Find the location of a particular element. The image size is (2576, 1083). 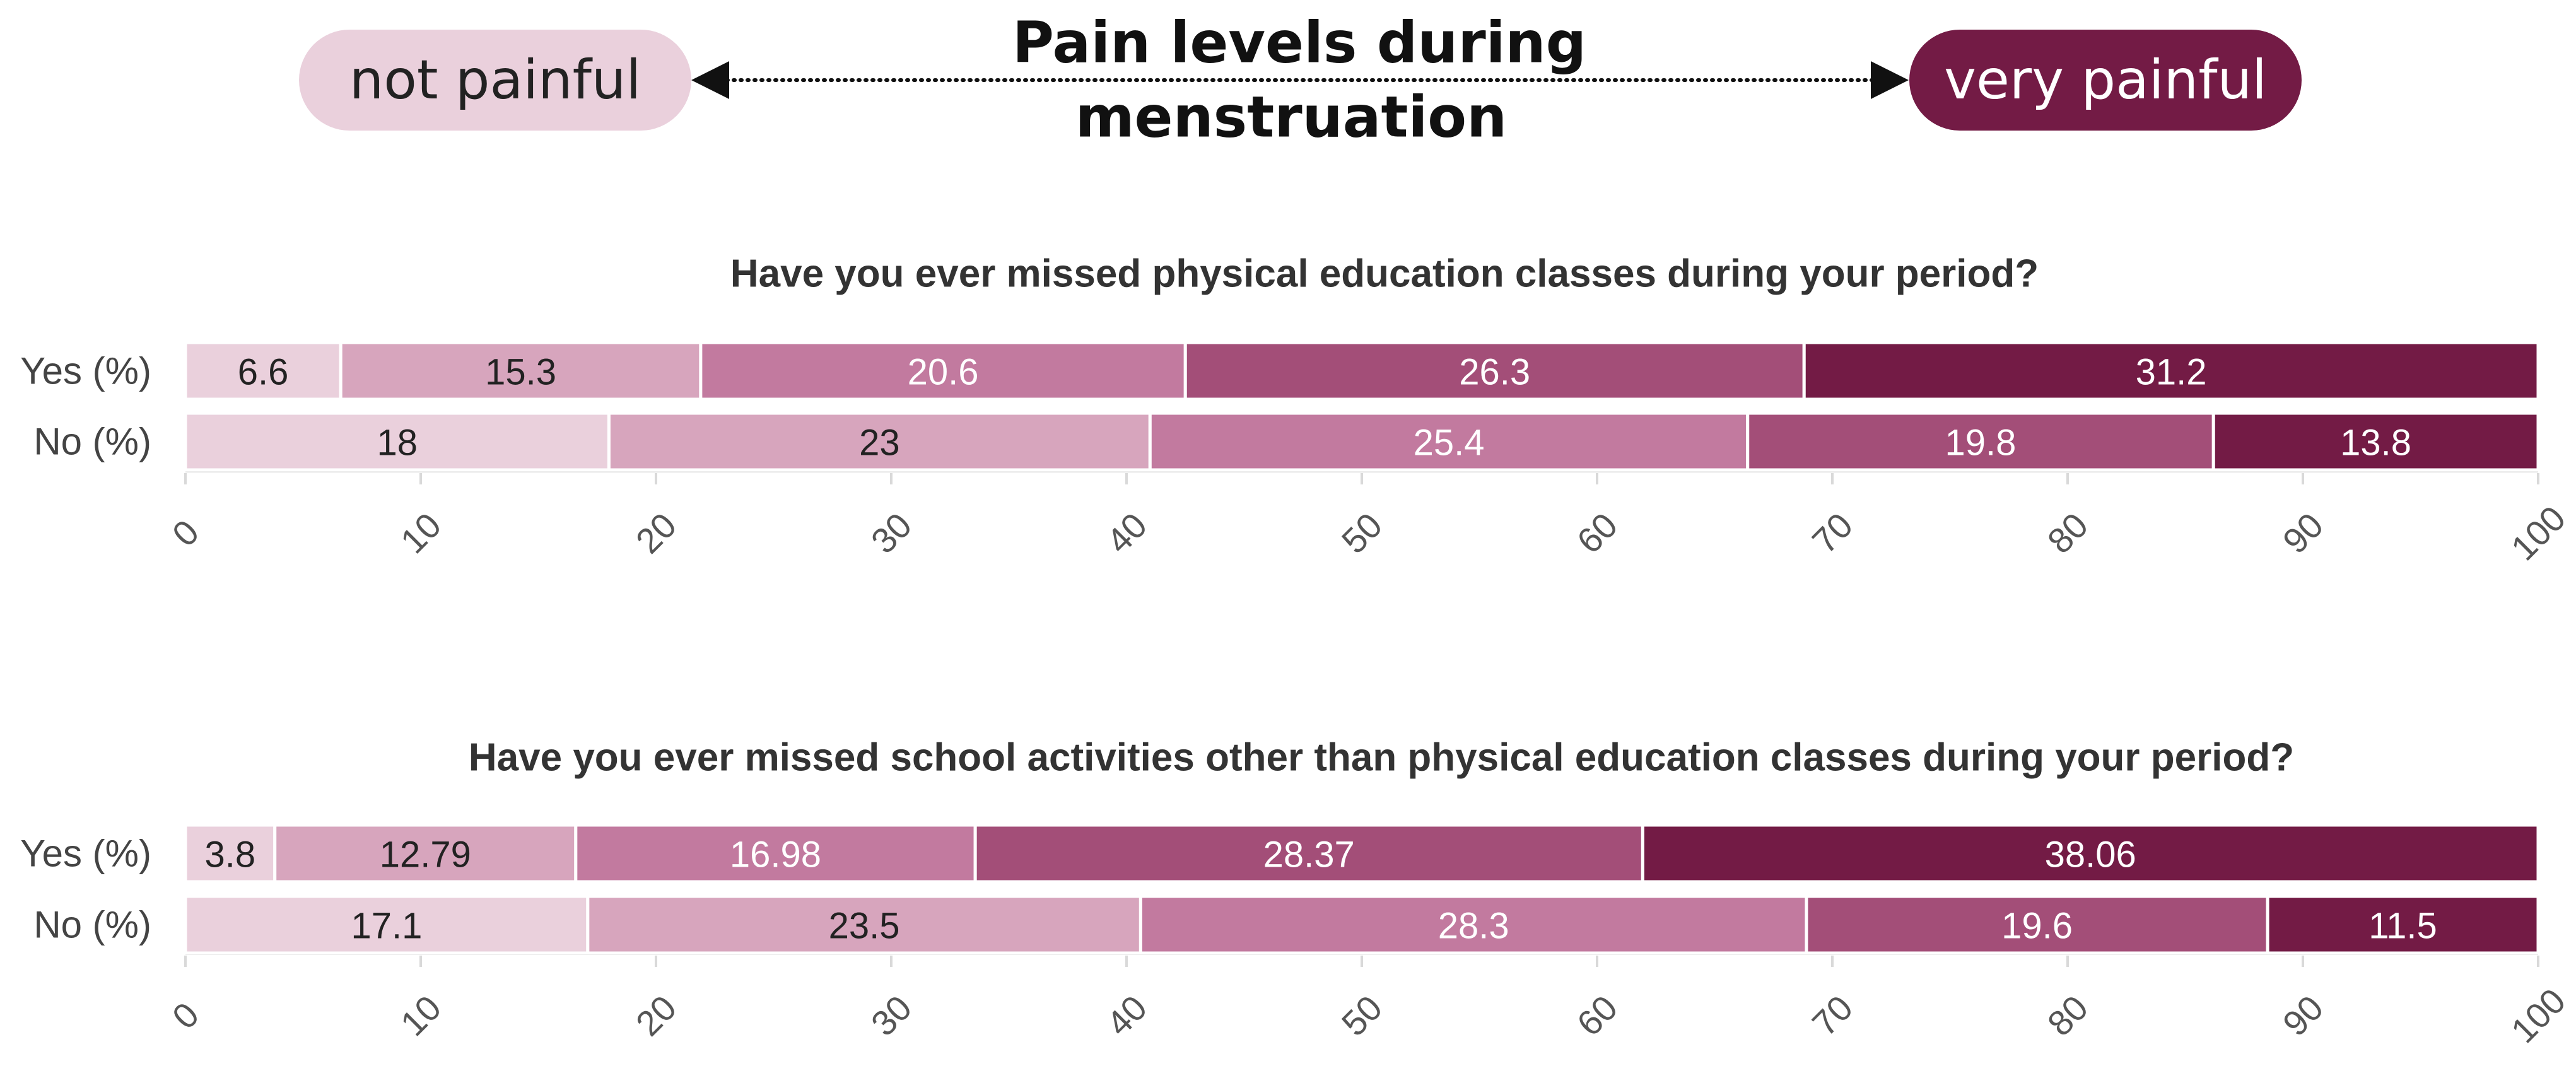

bar-value-label: 11.5 is located at coordinates (2402, 926).